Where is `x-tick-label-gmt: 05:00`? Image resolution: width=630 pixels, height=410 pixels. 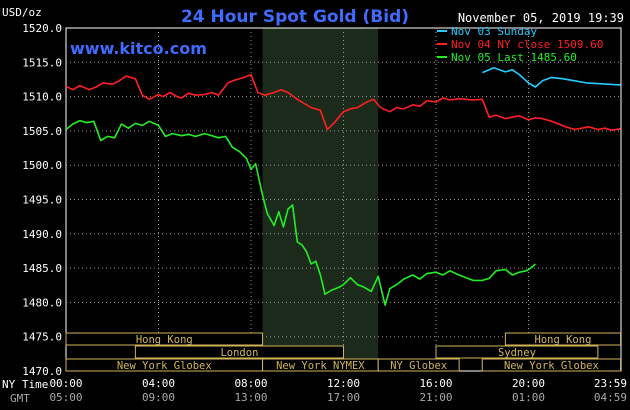
x-tick-label-gmt: 05:00 is located at coordinates (65, 397).